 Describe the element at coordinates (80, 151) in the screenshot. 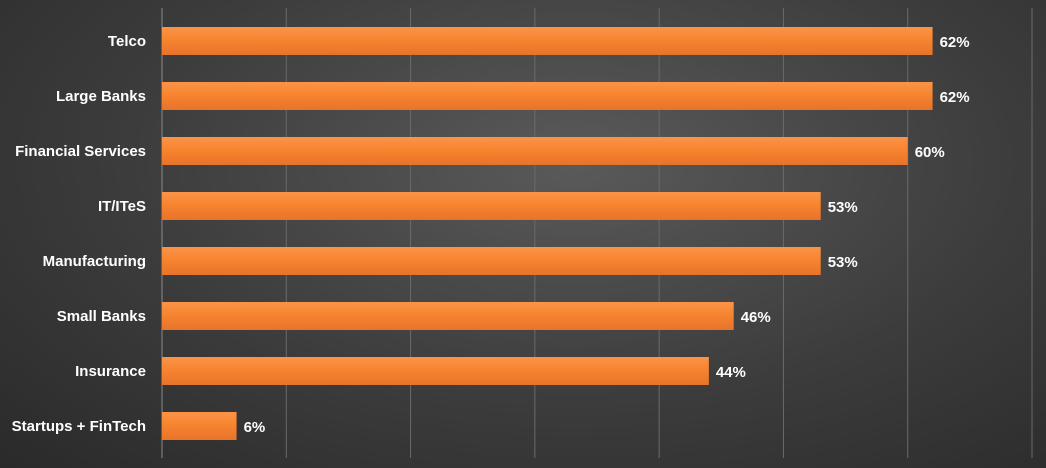

I see `category-label: Financial Services` at that location.